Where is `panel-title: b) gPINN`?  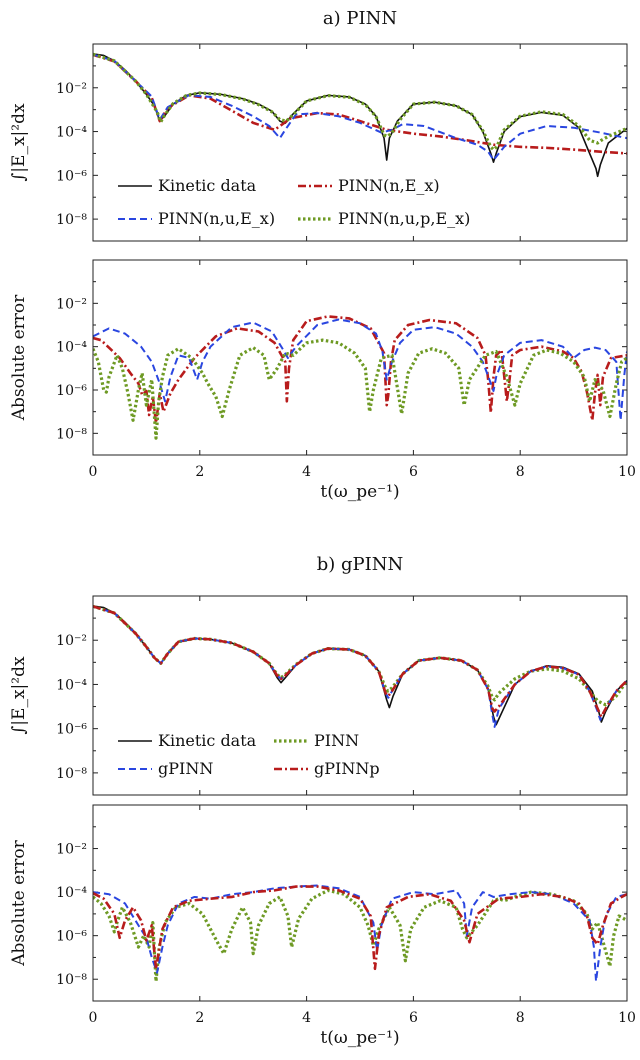 panel-title: b) gPINN is located at coordinates (360, 564).